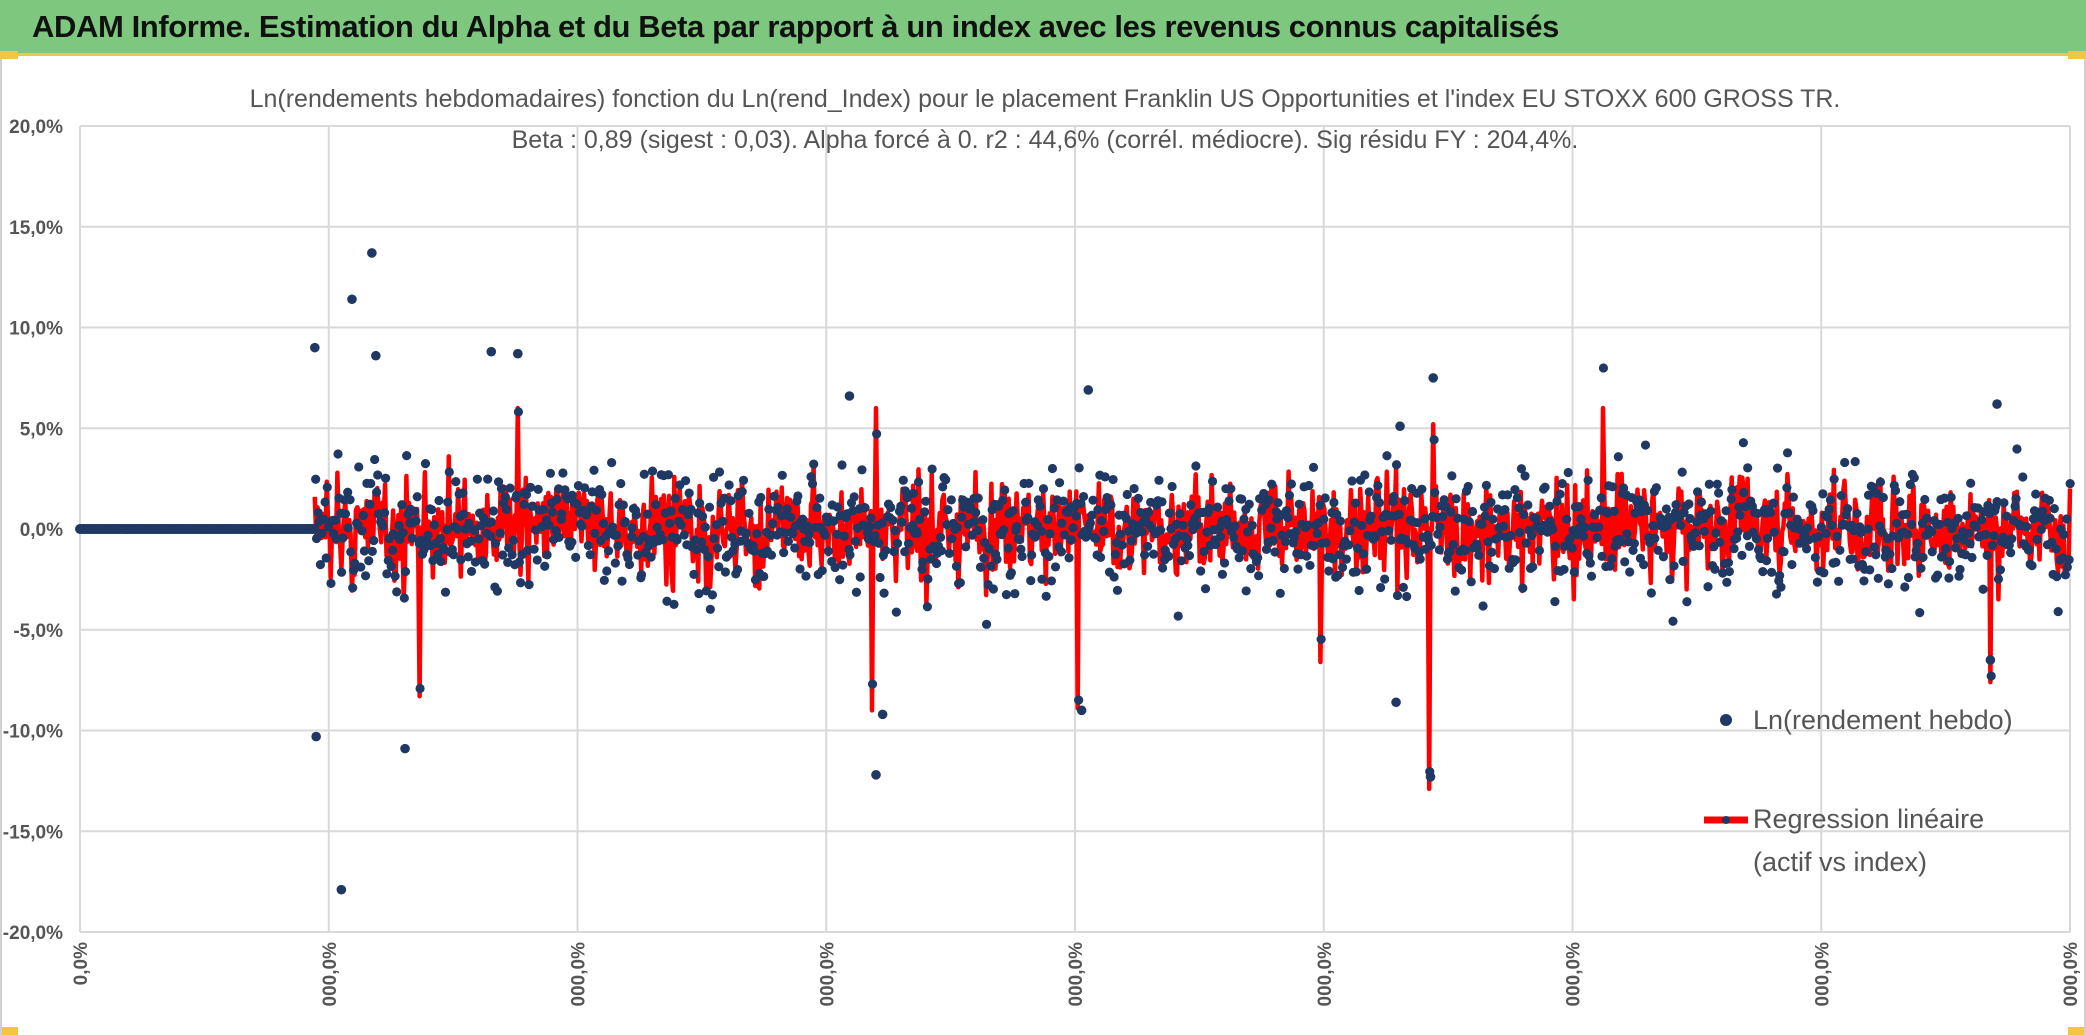 The width and height of the screenshot is (2086, 1035). I want to click on legend-scatter-label: Ln(rendement hebdo), so click(1883, 720).